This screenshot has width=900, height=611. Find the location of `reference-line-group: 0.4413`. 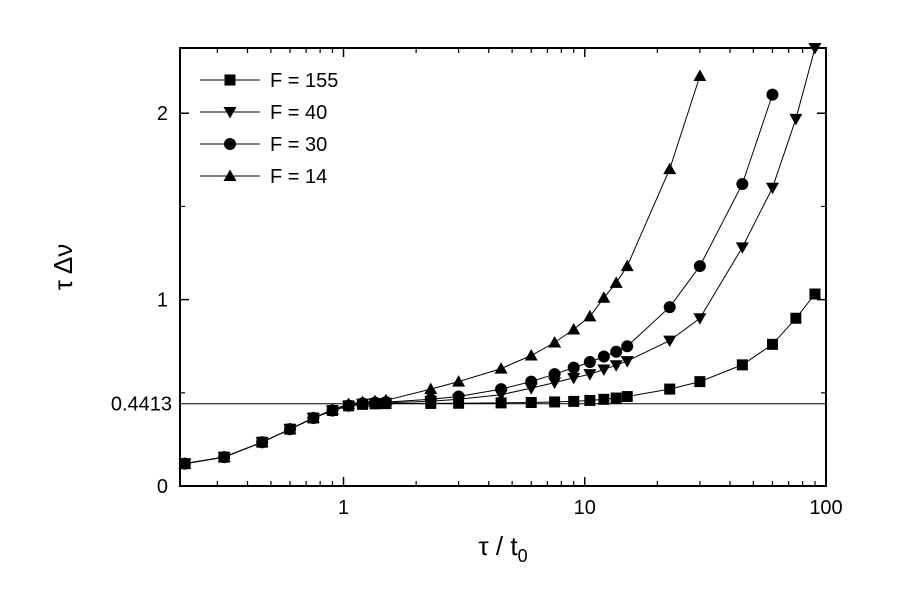

reference-line-group: 0.4413 is located at coordinates (468, 405).